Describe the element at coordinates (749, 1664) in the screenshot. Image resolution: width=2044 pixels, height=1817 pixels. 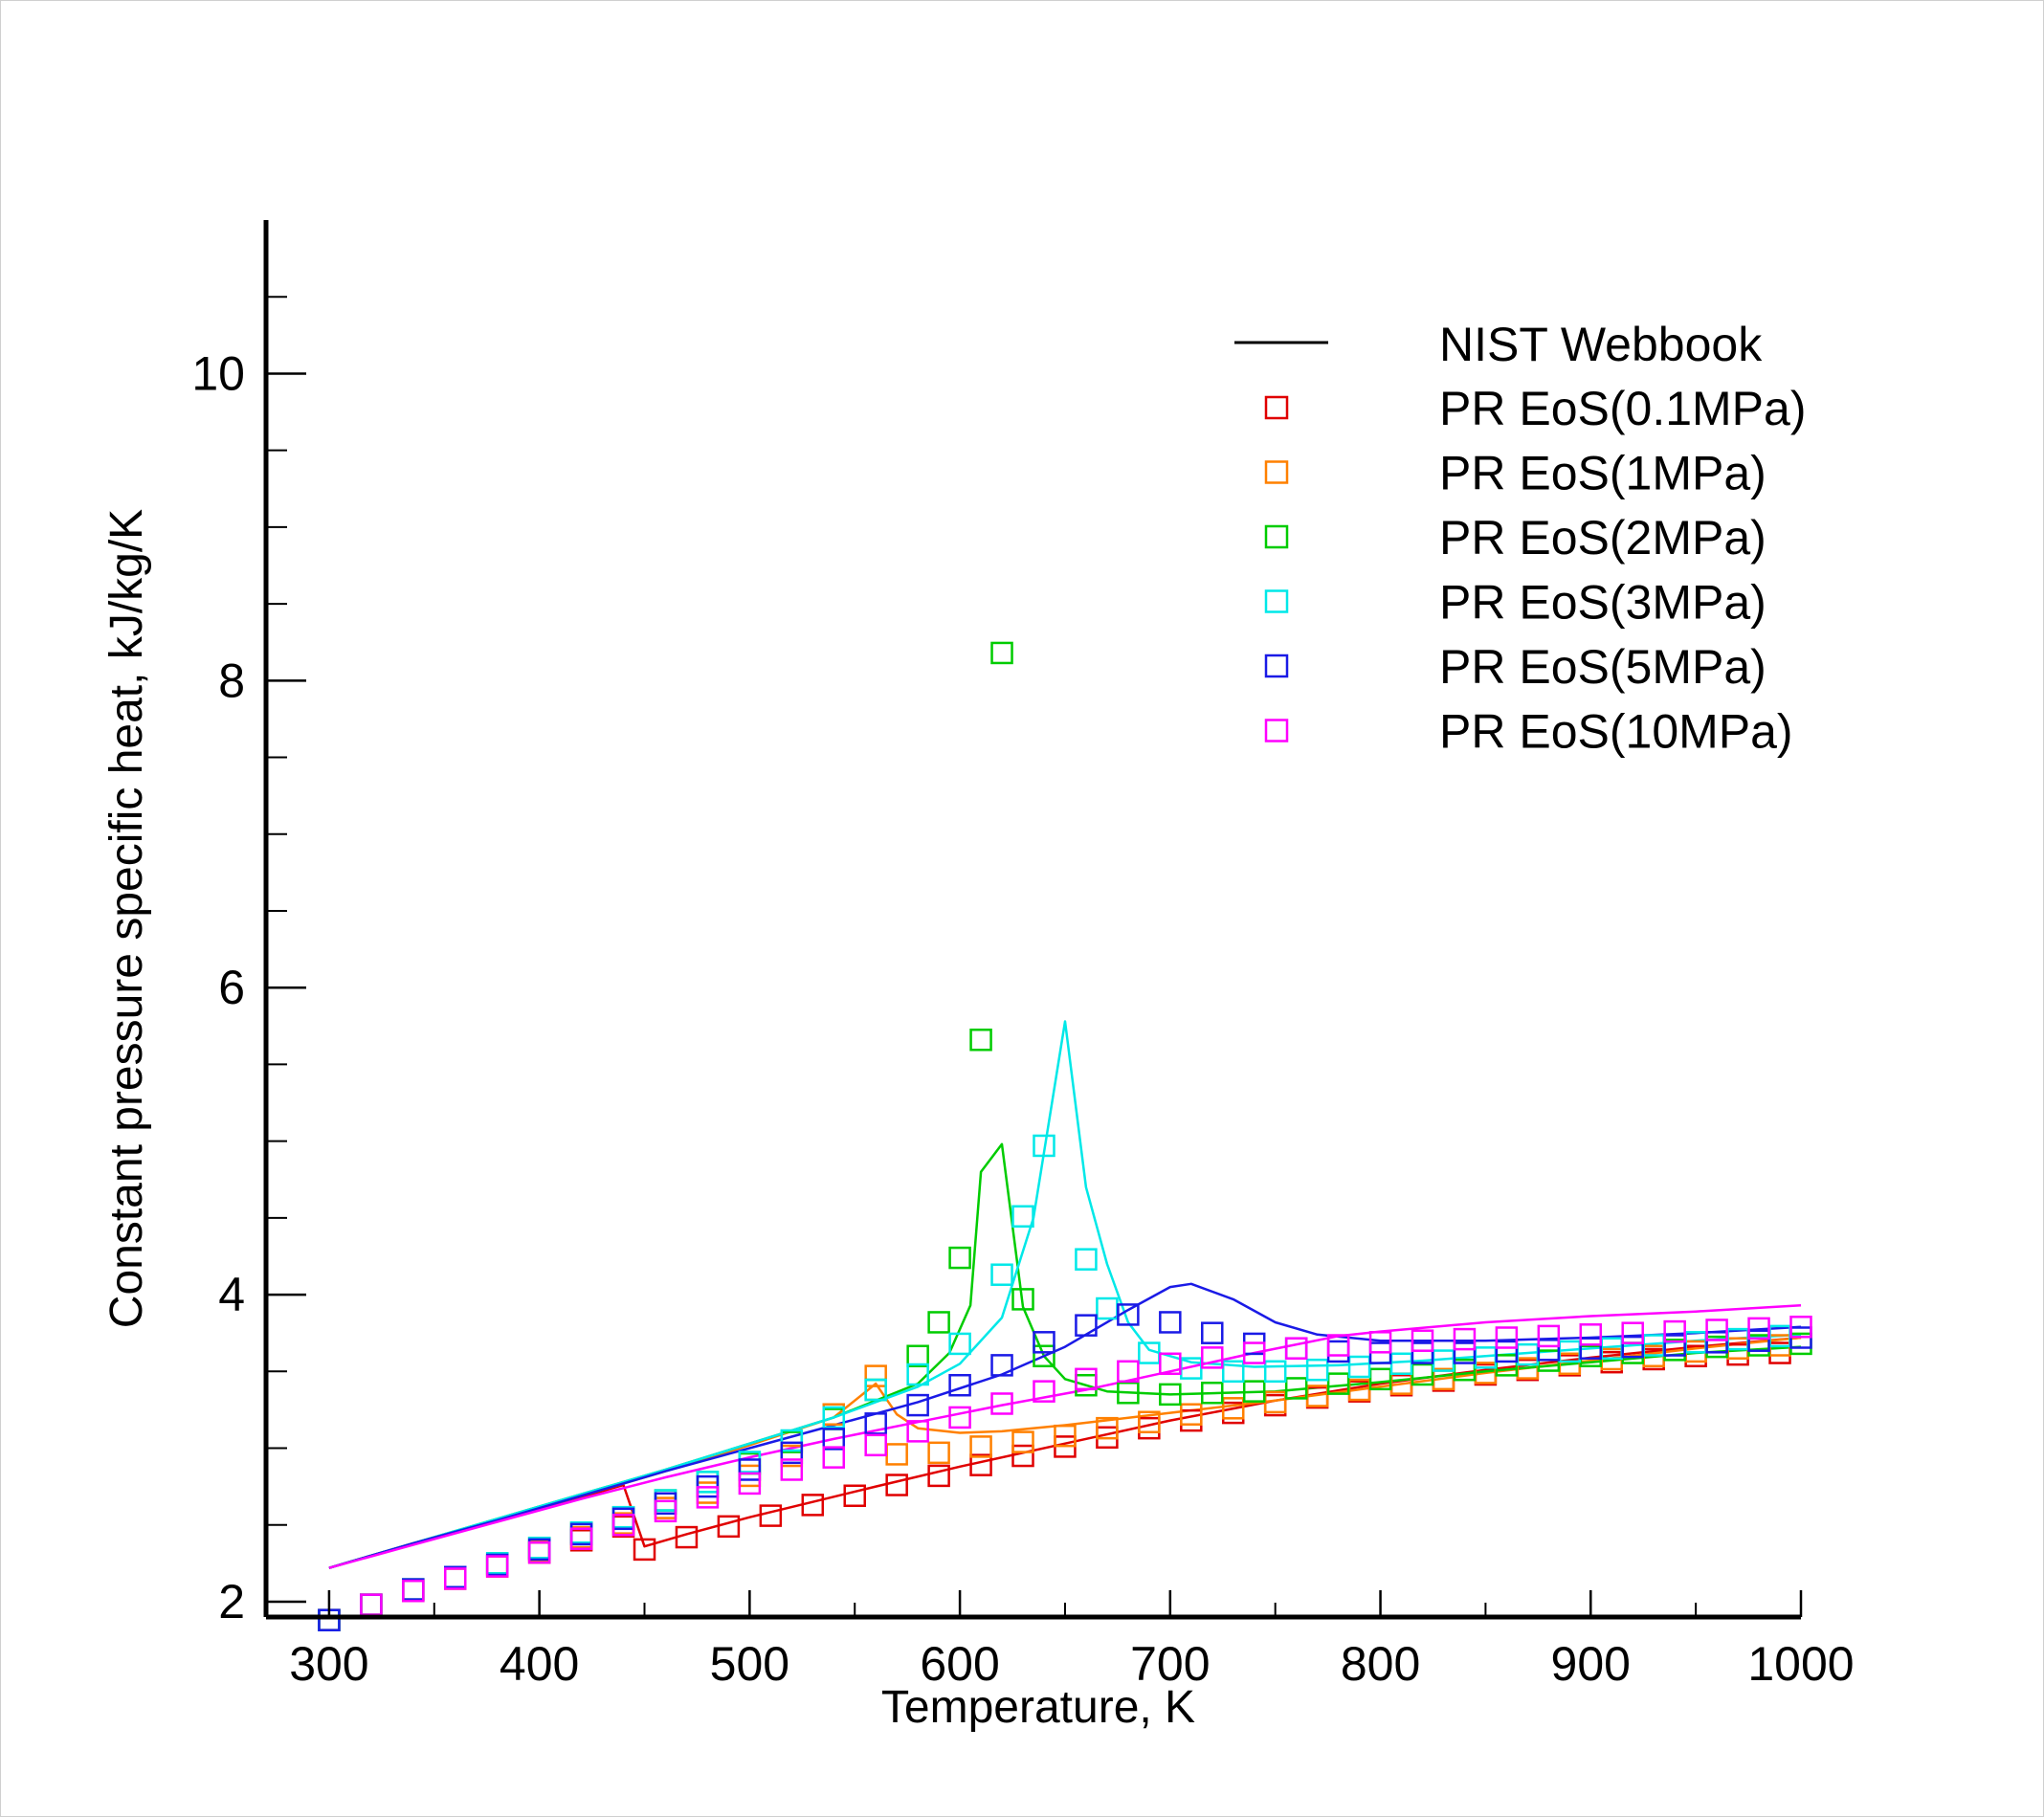
I see `x-tick-label: 500` at that location.